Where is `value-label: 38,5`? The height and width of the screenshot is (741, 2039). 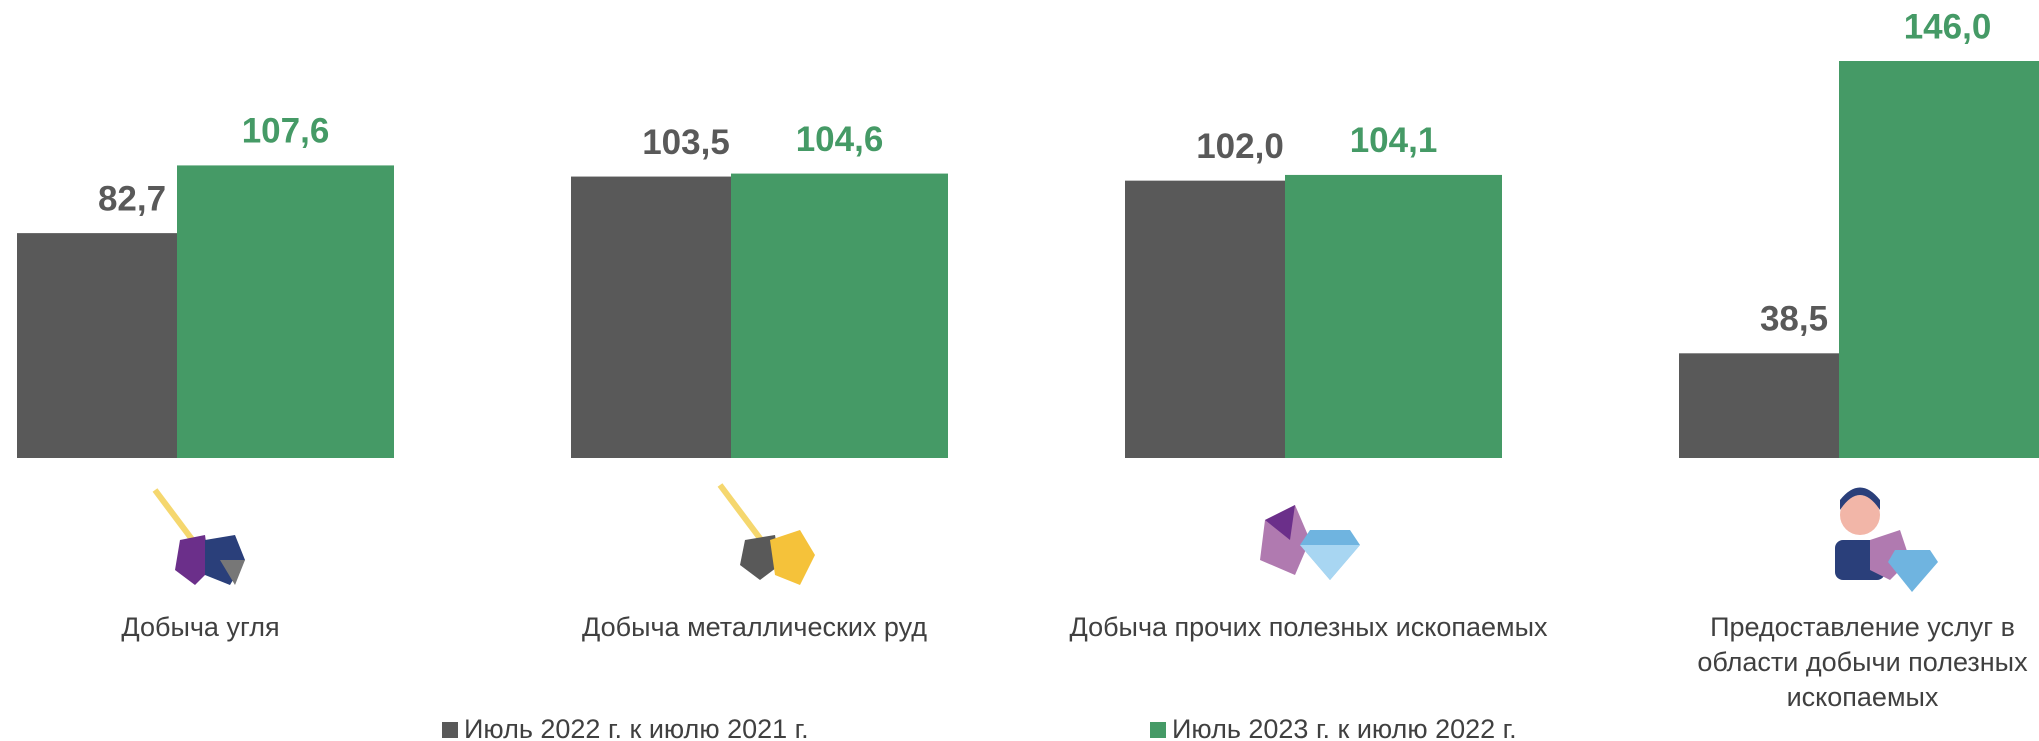 value-label: 38,5 is located at coordinates (1794, 319).